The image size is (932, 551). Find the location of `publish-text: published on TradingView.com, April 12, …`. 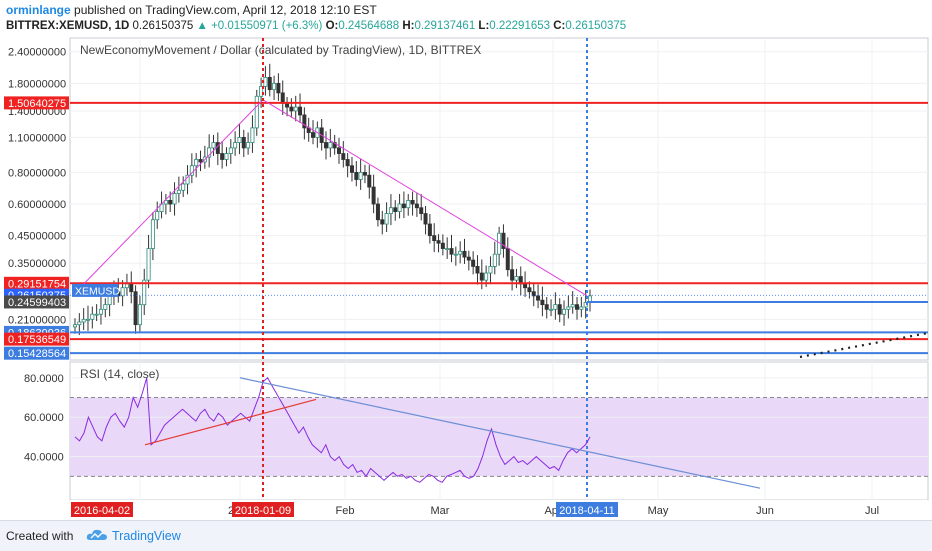

publish-text: published on TradingView.com, April 12, … is located at coordinates (225, 10).